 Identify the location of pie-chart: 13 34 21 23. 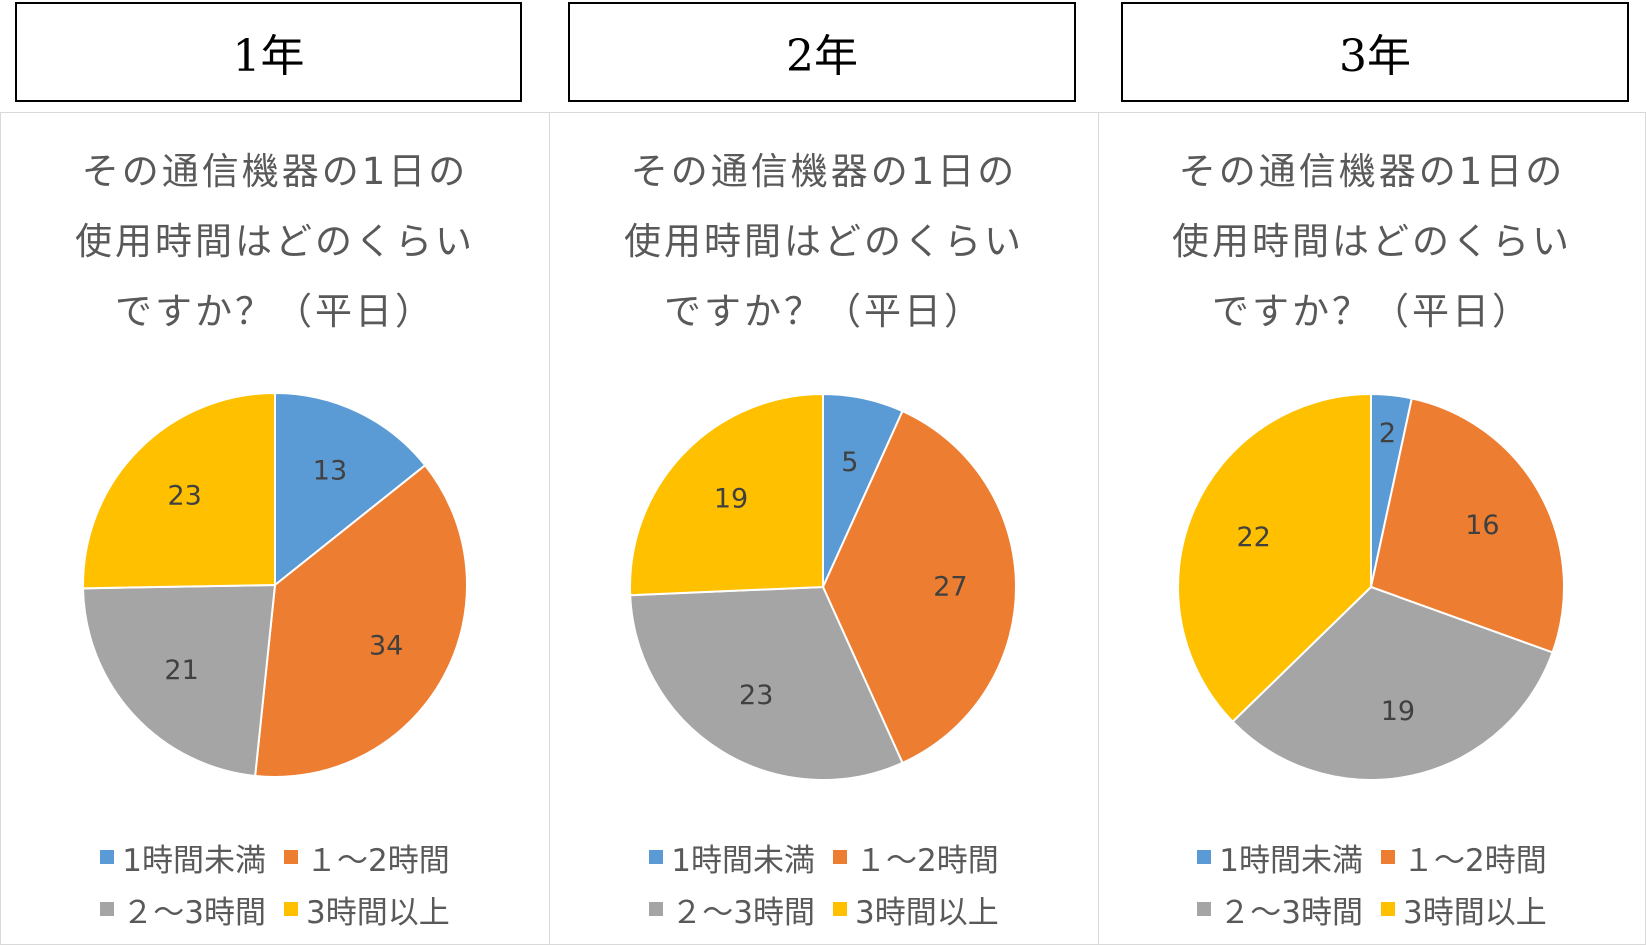
(275, 584).